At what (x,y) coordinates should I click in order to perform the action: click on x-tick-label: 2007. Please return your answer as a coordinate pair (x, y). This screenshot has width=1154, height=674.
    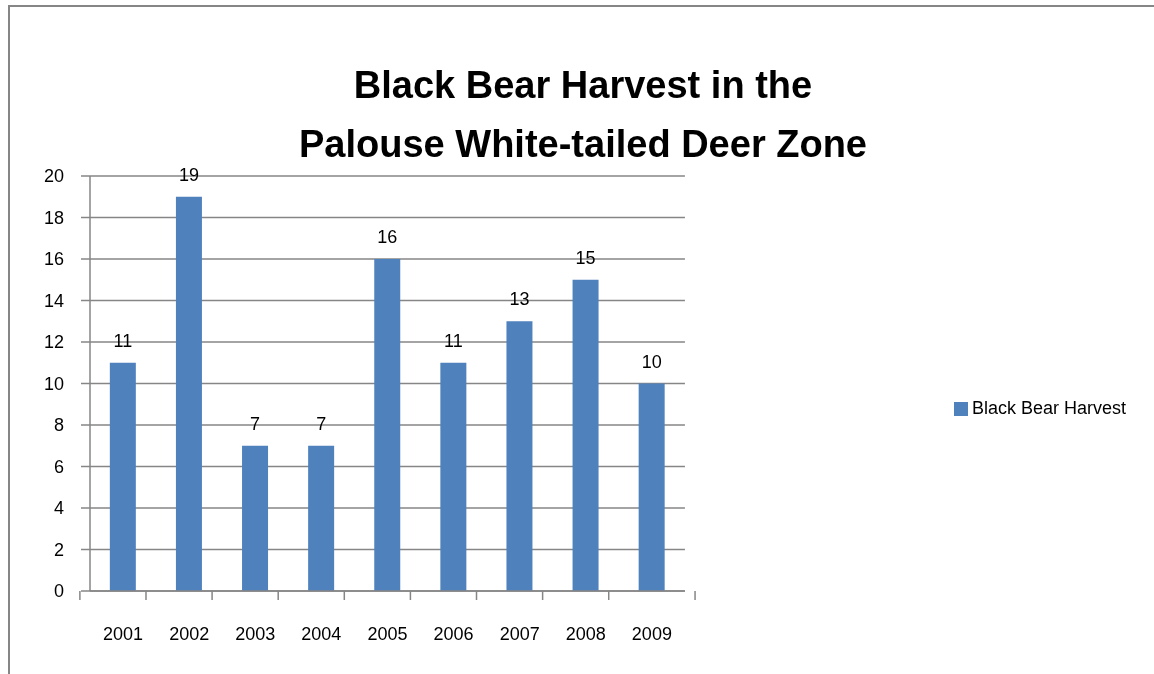
    Looking at the image, I should click on (519, 634).